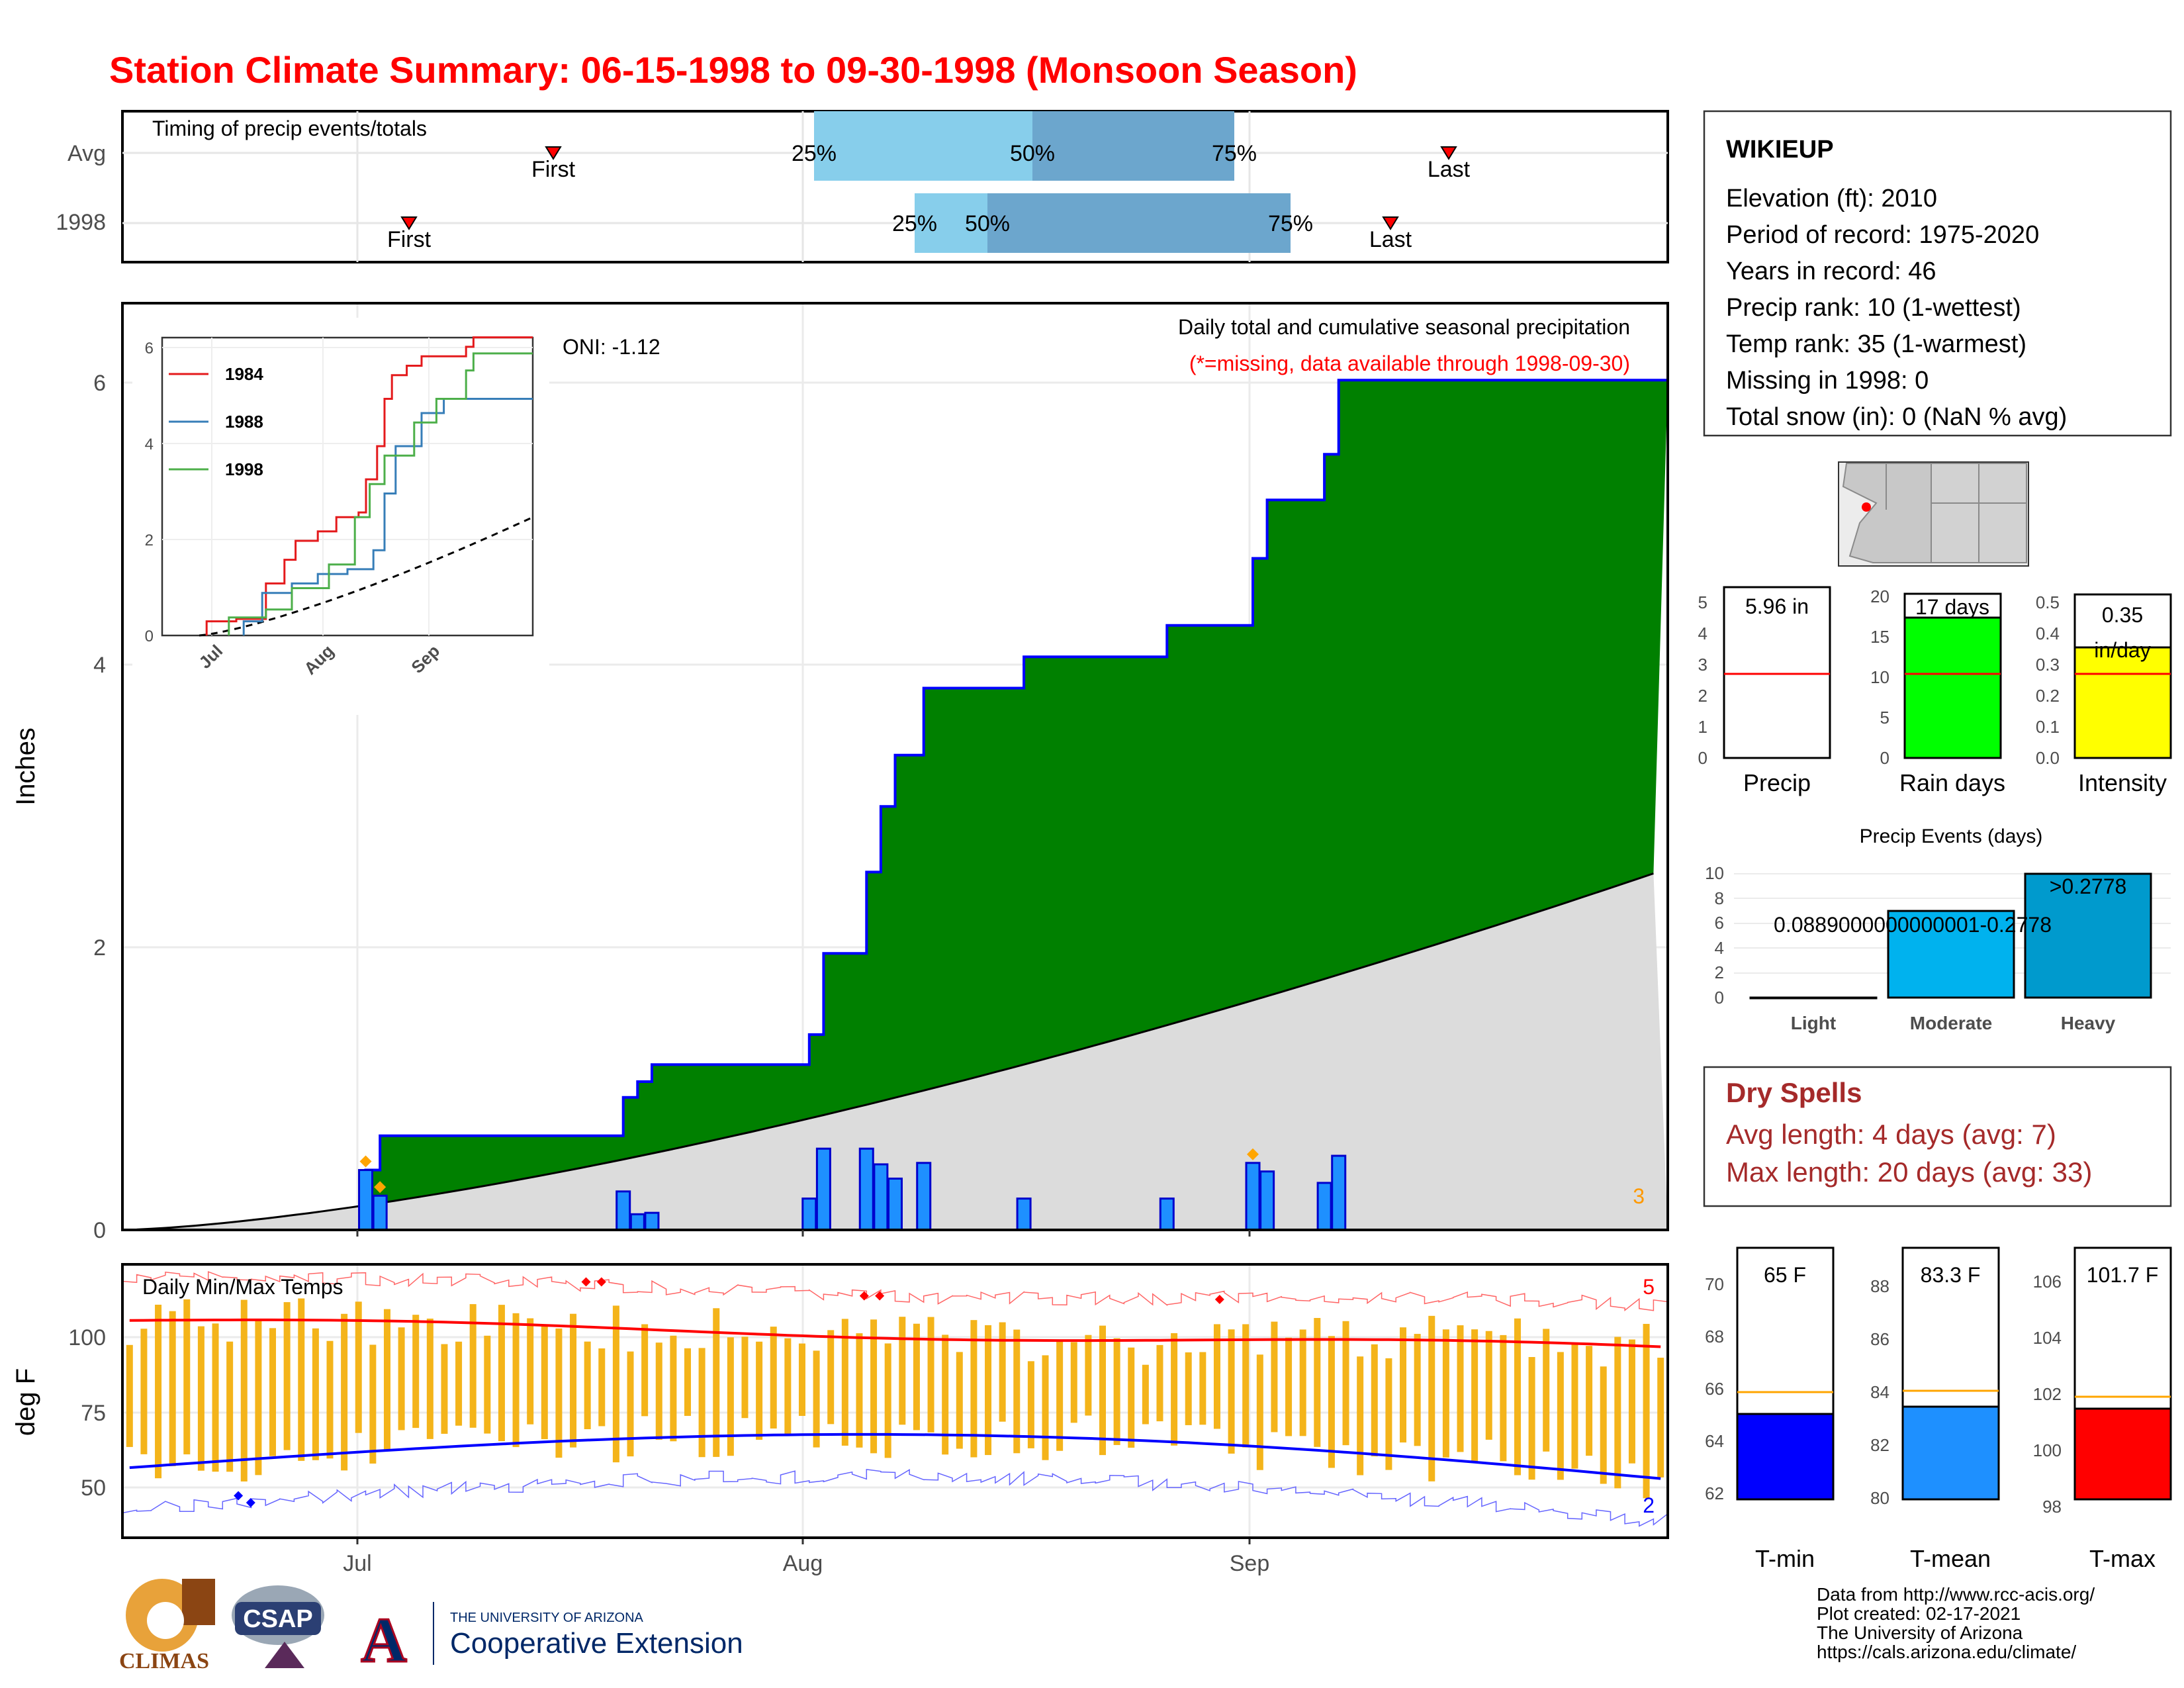  What do you see at coordinates (1703, 727) in the screenshot?
I see `precip-ytick: 1` at bounding box center [1703, 727].